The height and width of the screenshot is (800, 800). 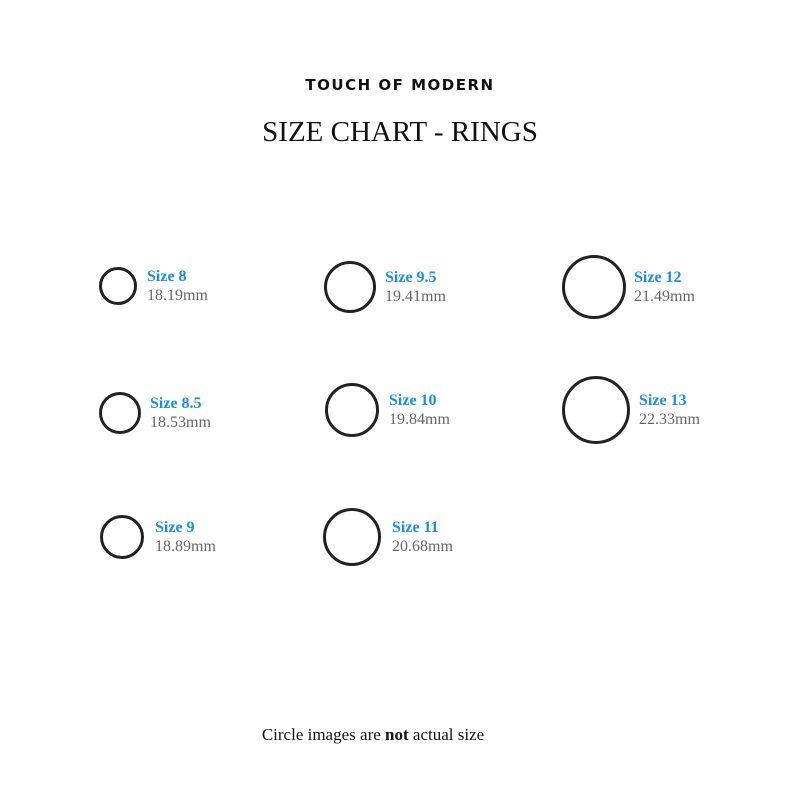 I want to click on ring-label: Size 9 18.89mm, so click(x=185, y=537).